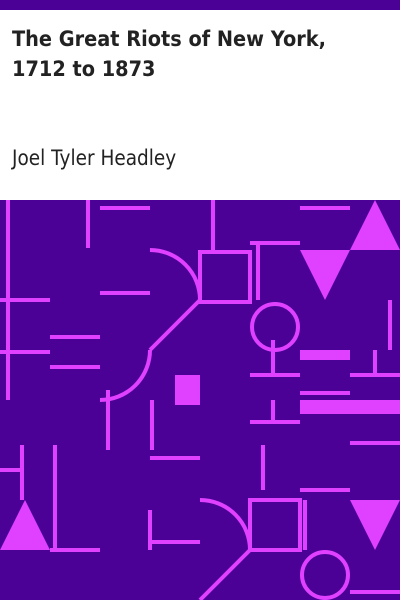 The width and height of the screenshot is (400, 600). Describe the element at coordinates (200, 5) in the screenshot. I see `top-accent-bar` at that location.